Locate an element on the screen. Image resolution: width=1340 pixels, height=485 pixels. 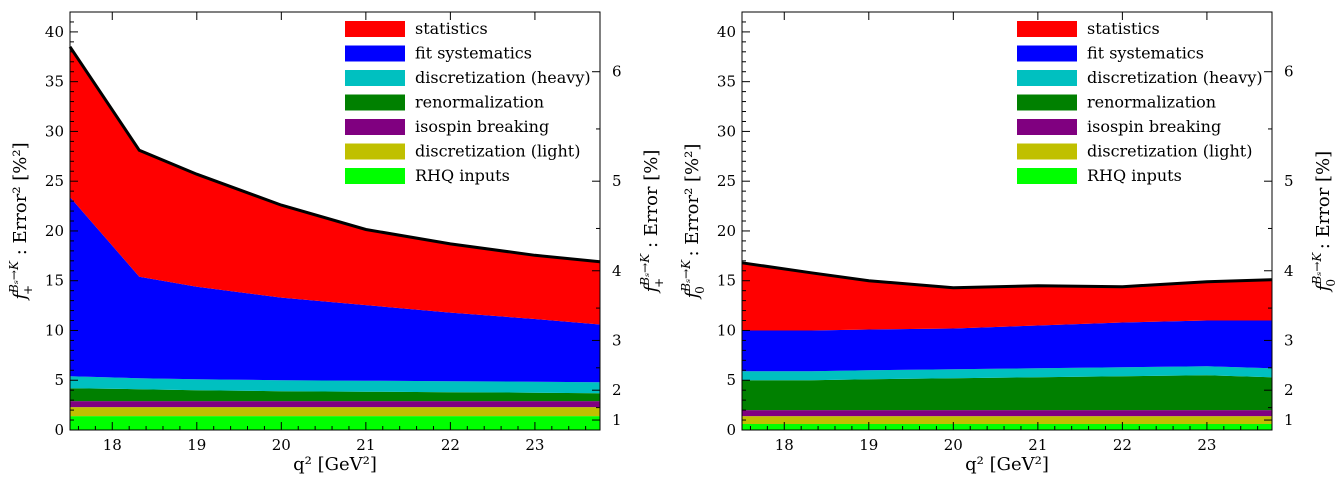
total-error-line is located at coordinates (1007, 275).